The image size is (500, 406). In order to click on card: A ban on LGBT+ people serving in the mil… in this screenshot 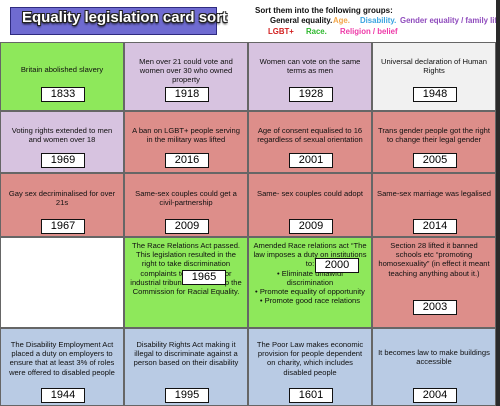, I will do `click(186, 142)`.